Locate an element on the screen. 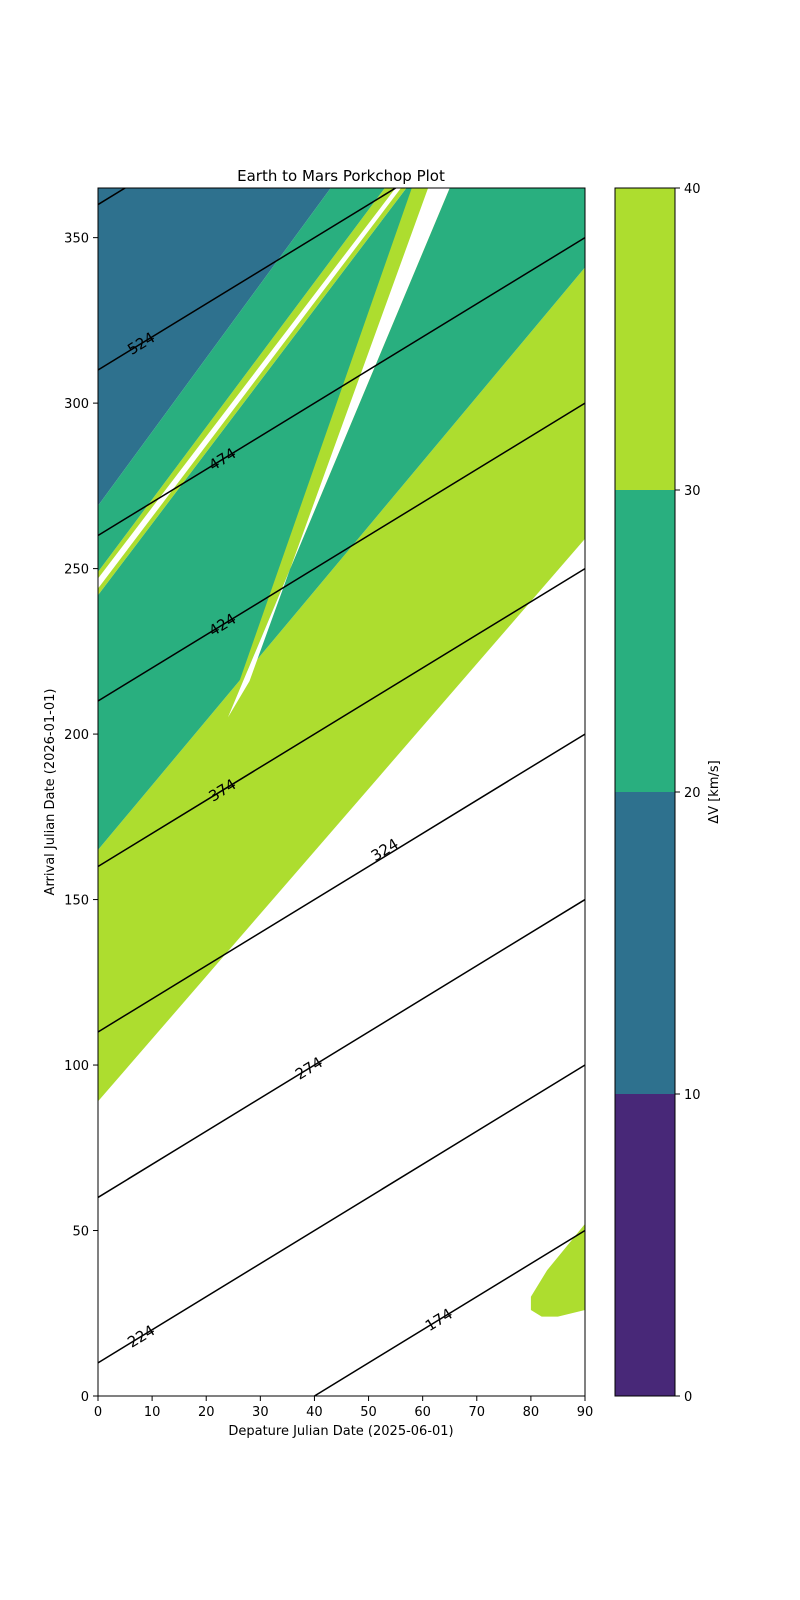 The height and width of the screenshot is (1600, 800). x-axis: 0 10 20 30 40 50 60 70 80 90 is located at coordinates (343, 1408).